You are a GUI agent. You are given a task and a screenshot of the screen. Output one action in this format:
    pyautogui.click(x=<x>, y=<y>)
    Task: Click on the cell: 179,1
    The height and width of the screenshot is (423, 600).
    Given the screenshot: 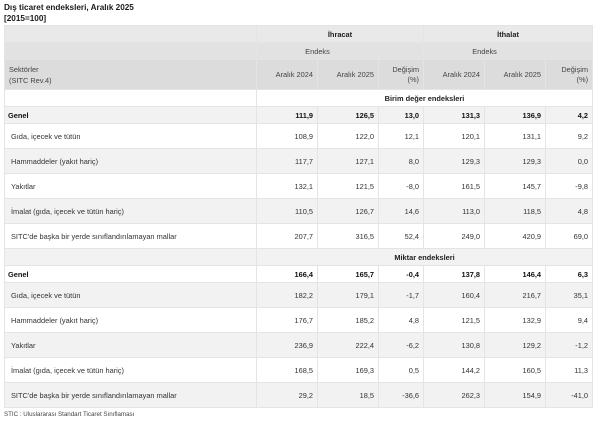 What is the action you would take?
    pyautogui.click(x=348, y=295)
    